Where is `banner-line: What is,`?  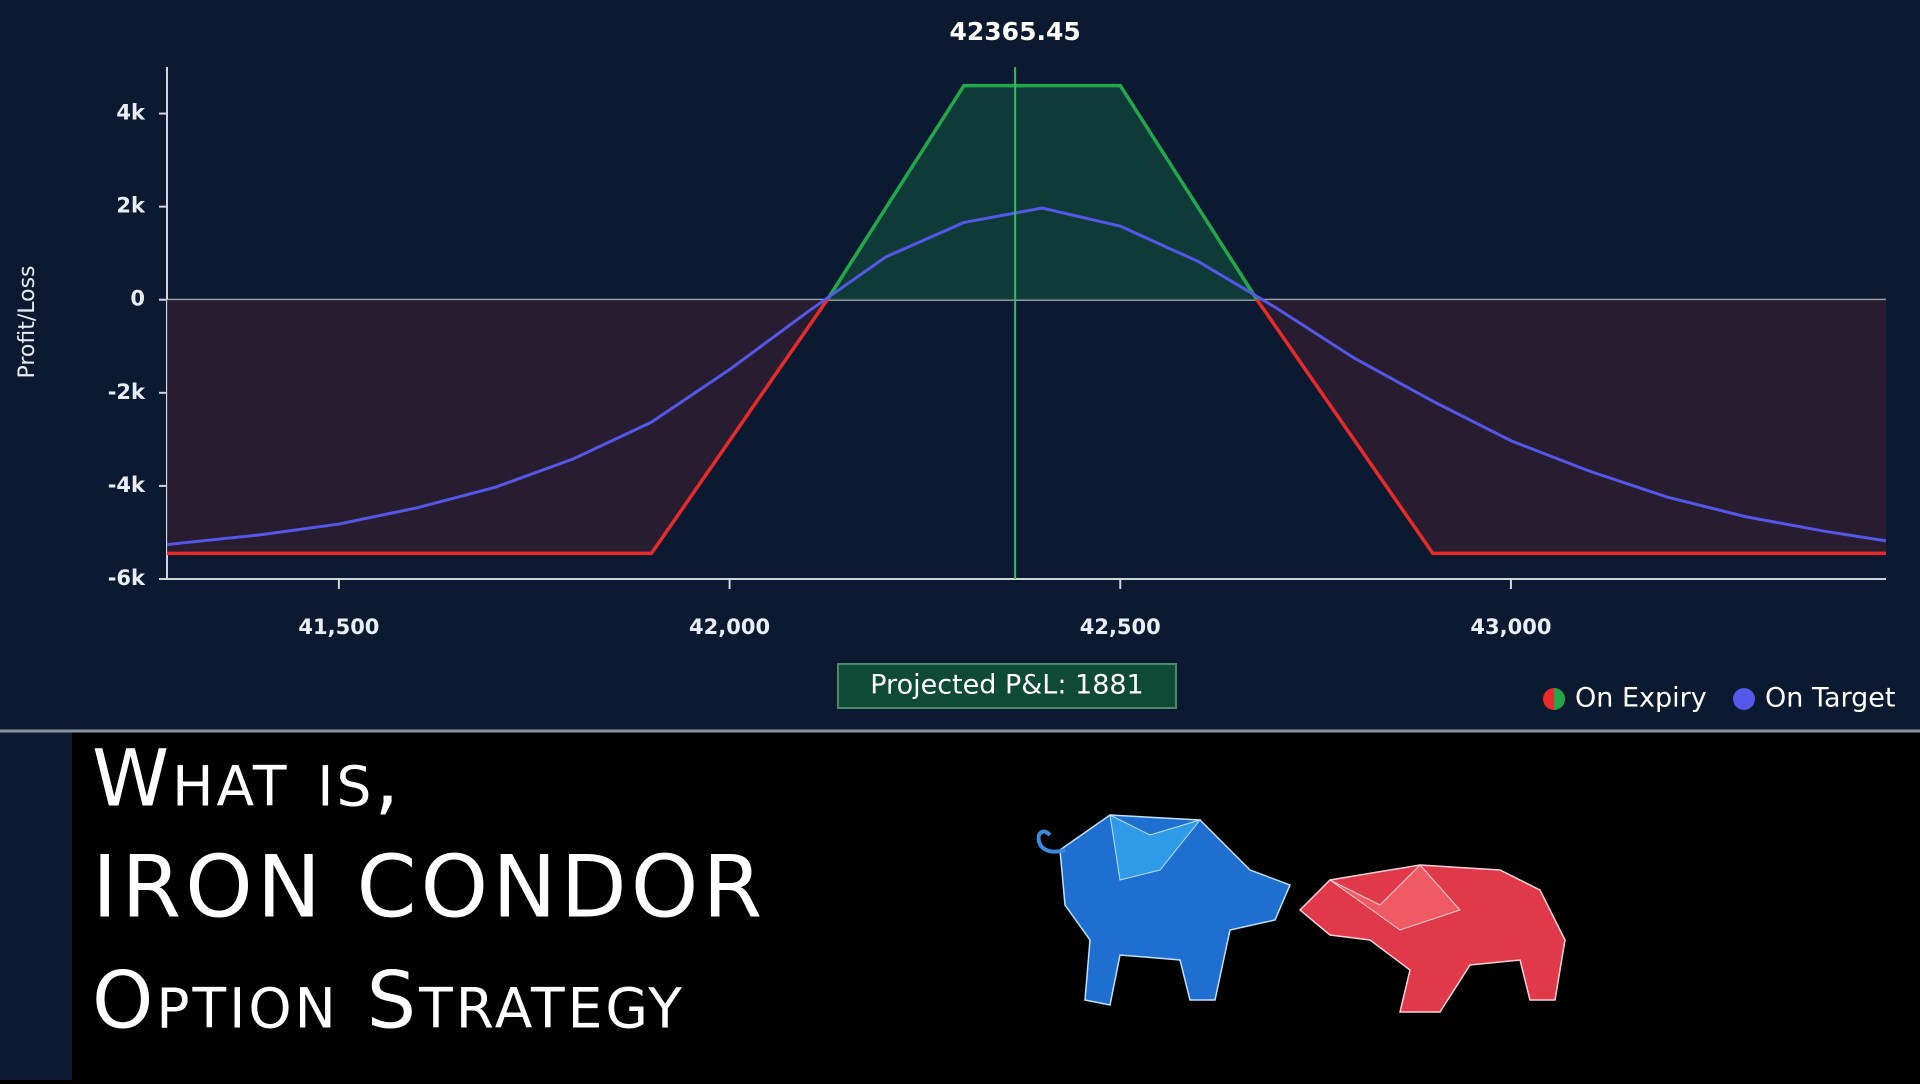 banner-line: What is, is located at coordinates (247, 779).